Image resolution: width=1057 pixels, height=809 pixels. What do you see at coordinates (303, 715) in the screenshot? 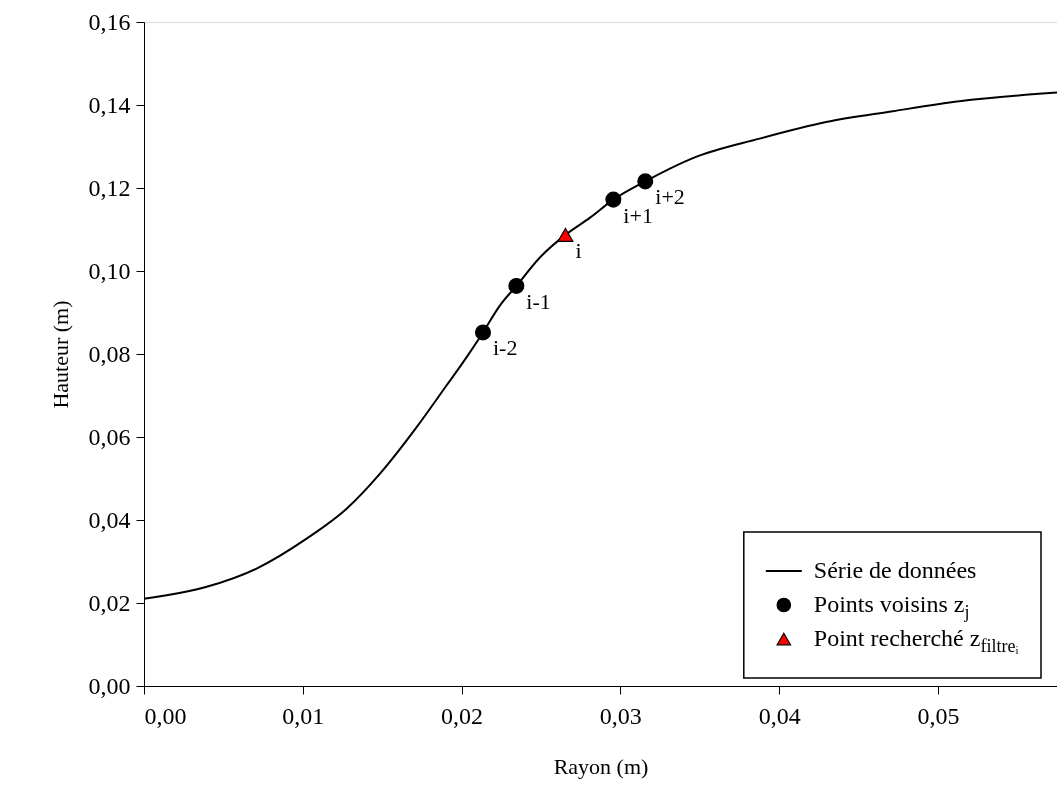
I see `x-tick-label: 0,01` at bounding box center [303, 715].